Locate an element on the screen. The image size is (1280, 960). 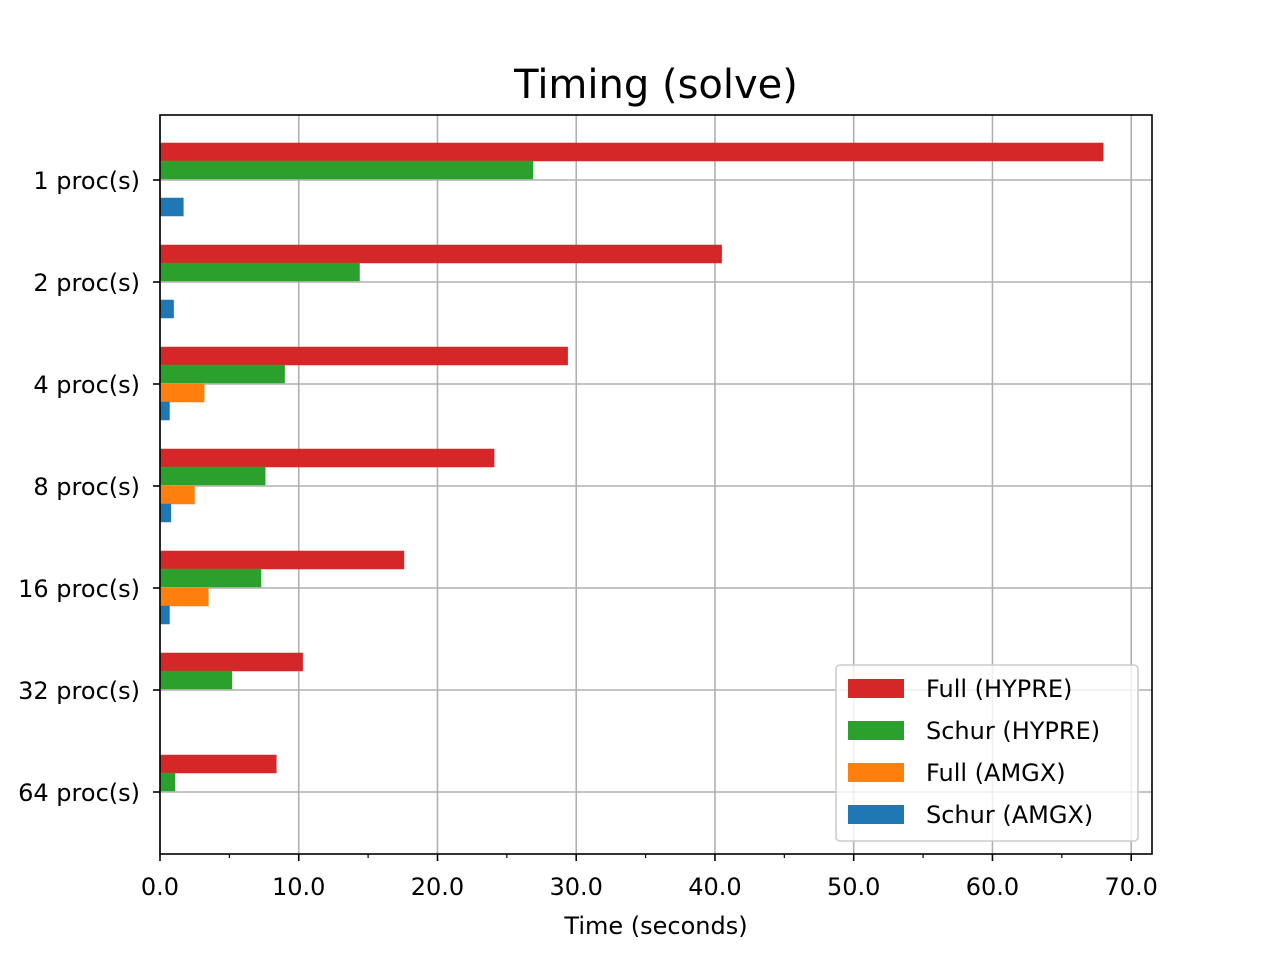
x-tick-label: 60.0 is located at coordinates (992, 887).